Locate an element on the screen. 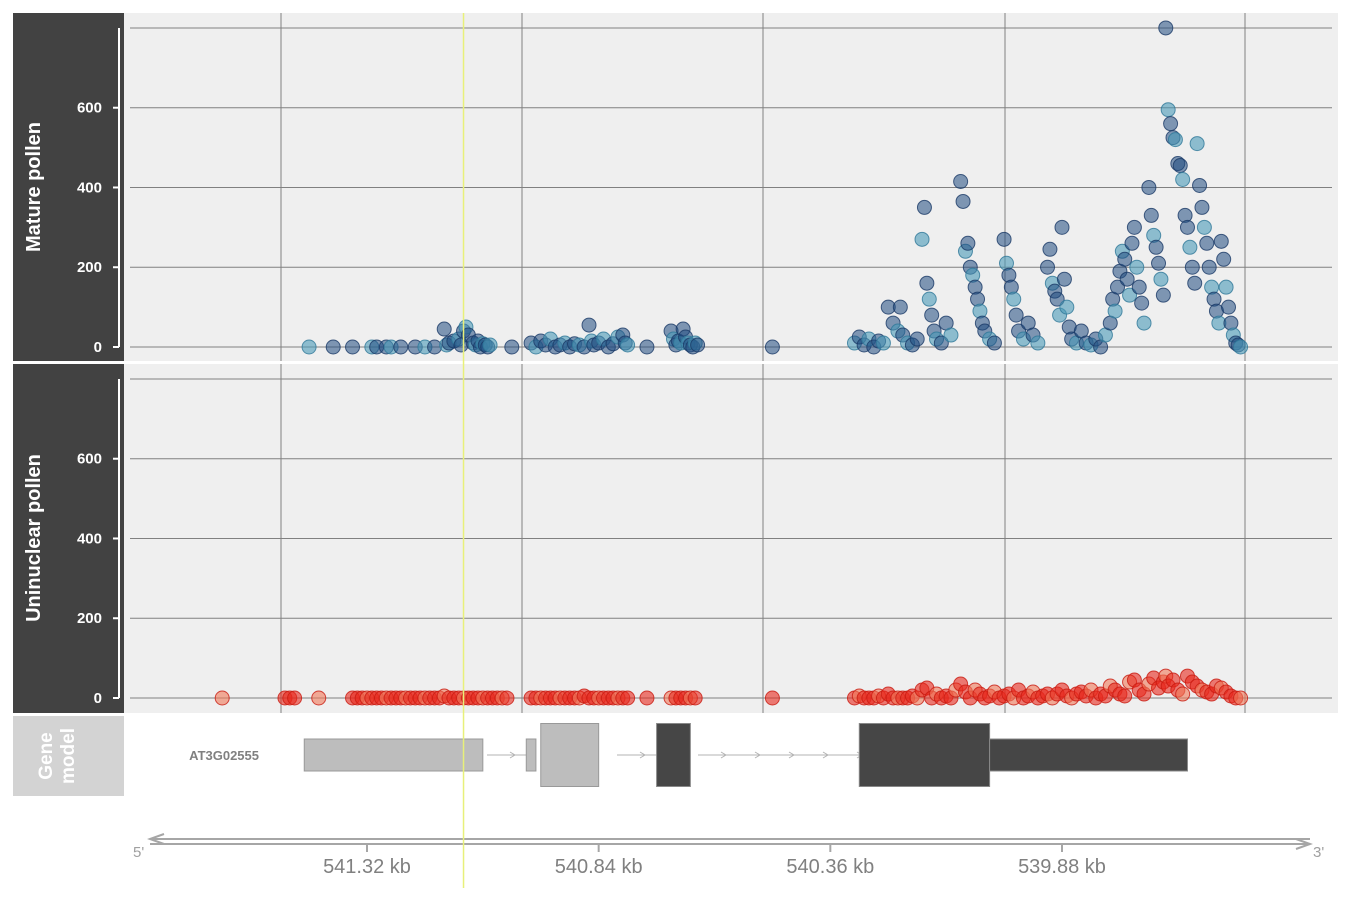  genome-axis-right-arrowhead is located at coordinates (1304, 844).